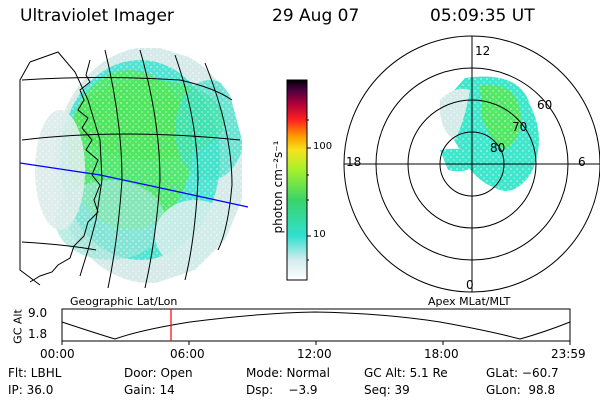 The width and height of the screenshot is (600, 400). Describe the element at coordinates (387, 390) in the screenshot. I see `info-seq: Seq: 39` at that location.